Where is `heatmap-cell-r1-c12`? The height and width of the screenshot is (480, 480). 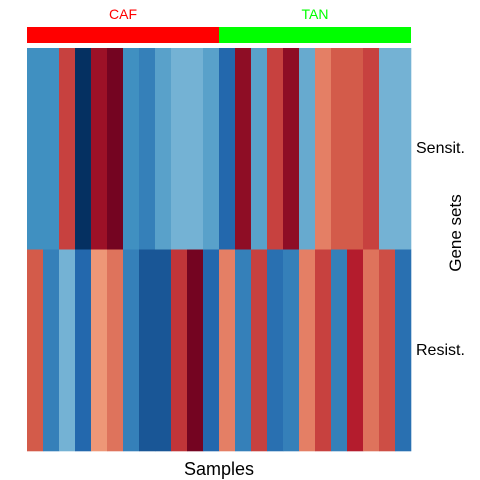 heatmap-cell-r1-c12 is located at coordinates (227, 350).